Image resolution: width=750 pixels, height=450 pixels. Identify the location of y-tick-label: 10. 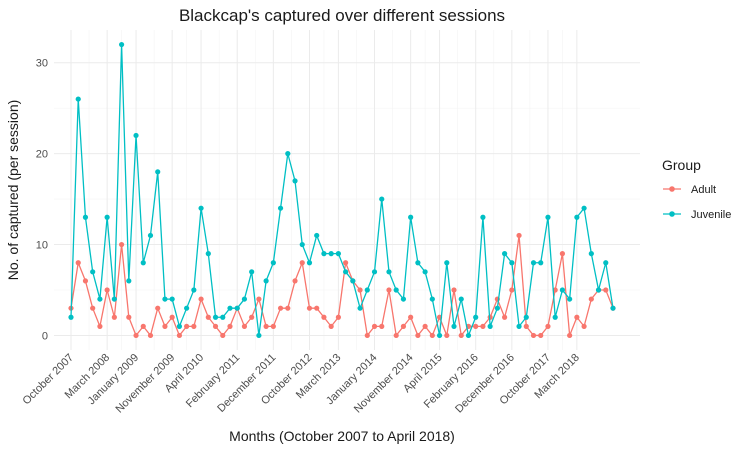
(42, 246).